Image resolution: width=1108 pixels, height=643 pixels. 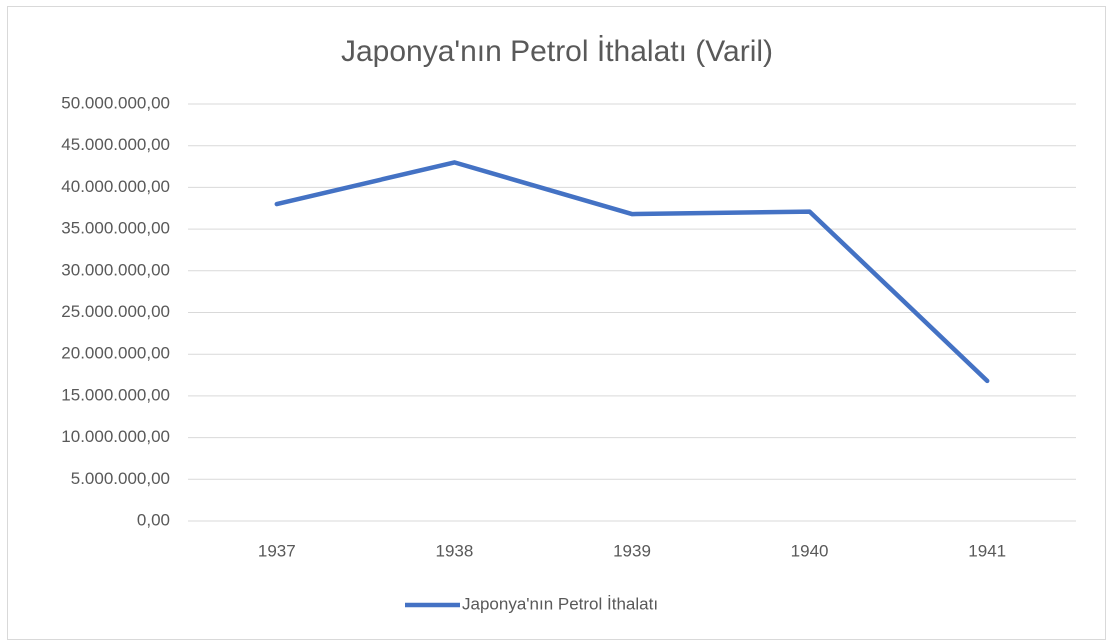 What do you see at coordinates (115, 186) in the screenshot?
I see `y-tick-label: 40.000.000,00` at bounding box center [115, 186].